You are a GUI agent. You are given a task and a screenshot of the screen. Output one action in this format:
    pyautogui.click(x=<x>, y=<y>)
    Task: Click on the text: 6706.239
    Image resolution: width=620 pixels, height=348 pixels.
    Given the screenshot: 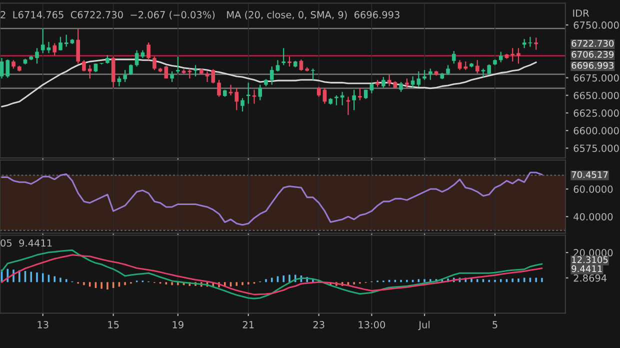 What is the action you would take?
    pyautogui.click(x=593, y=54)
    